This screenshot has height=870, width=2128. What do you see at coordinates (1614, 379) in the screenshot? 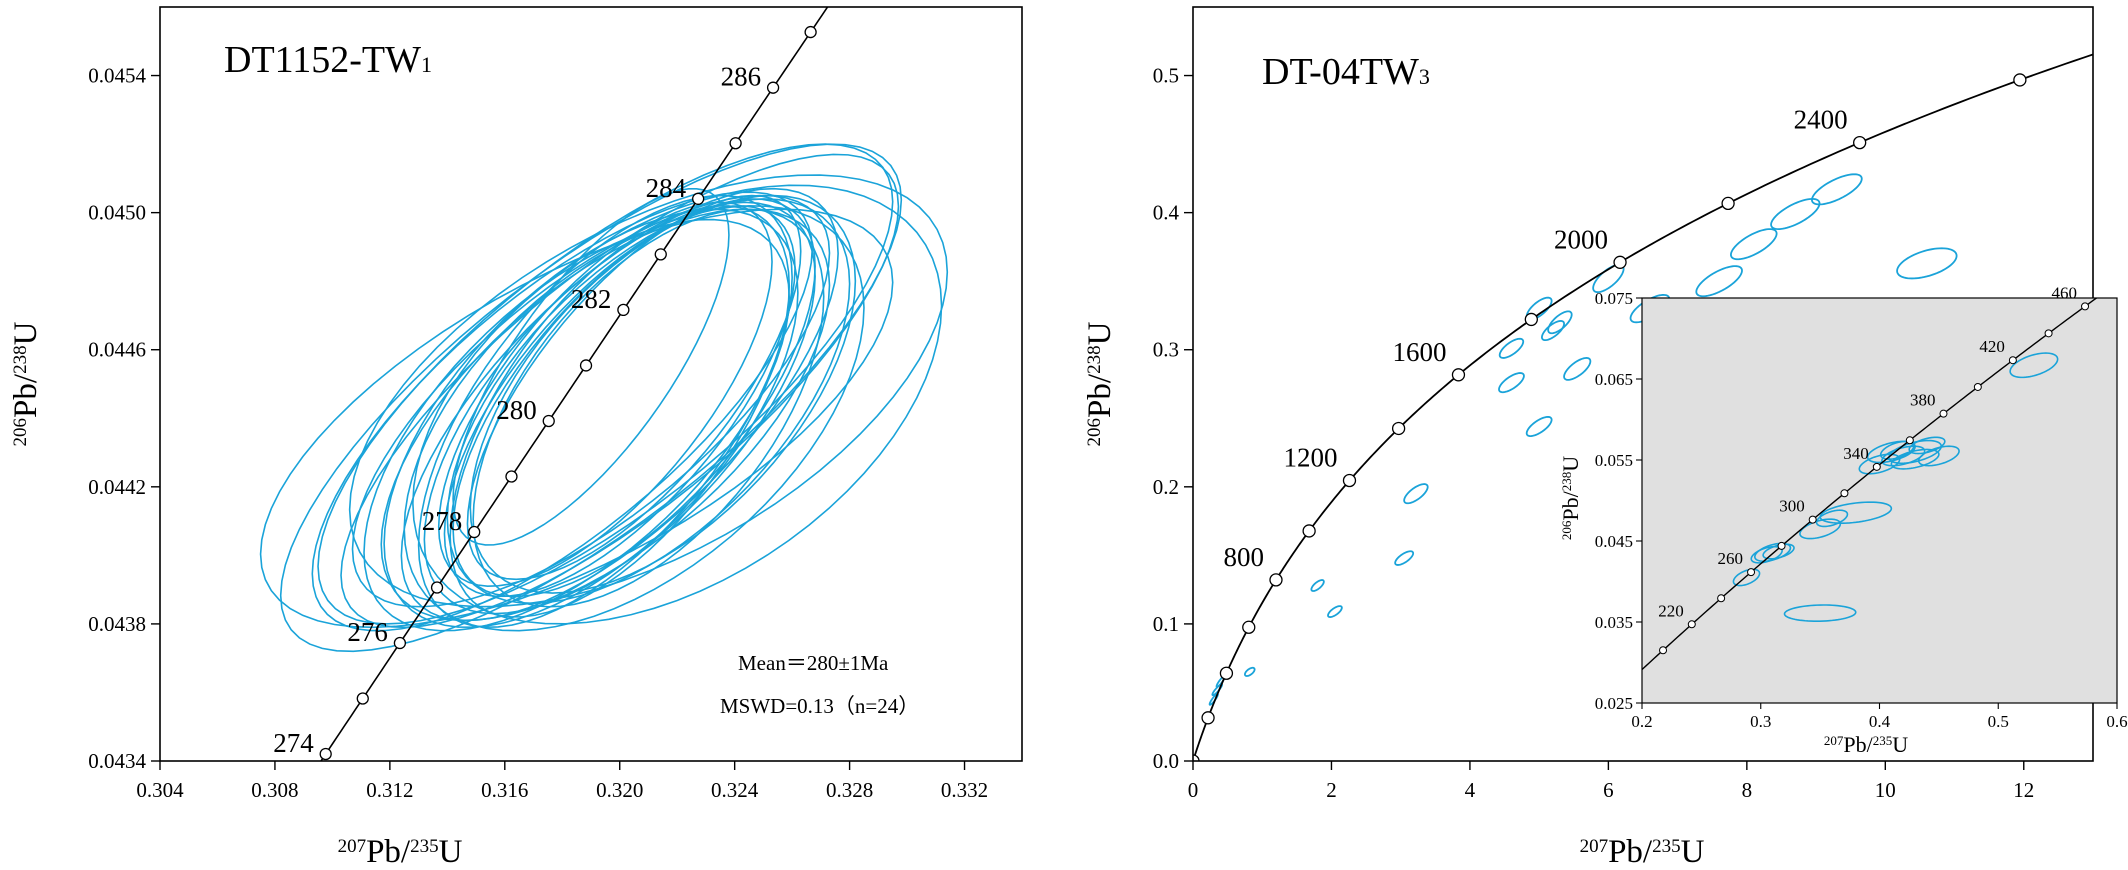
I see `inset-y-tick-label-4: 0.065` at bounding box center [1614, 379].